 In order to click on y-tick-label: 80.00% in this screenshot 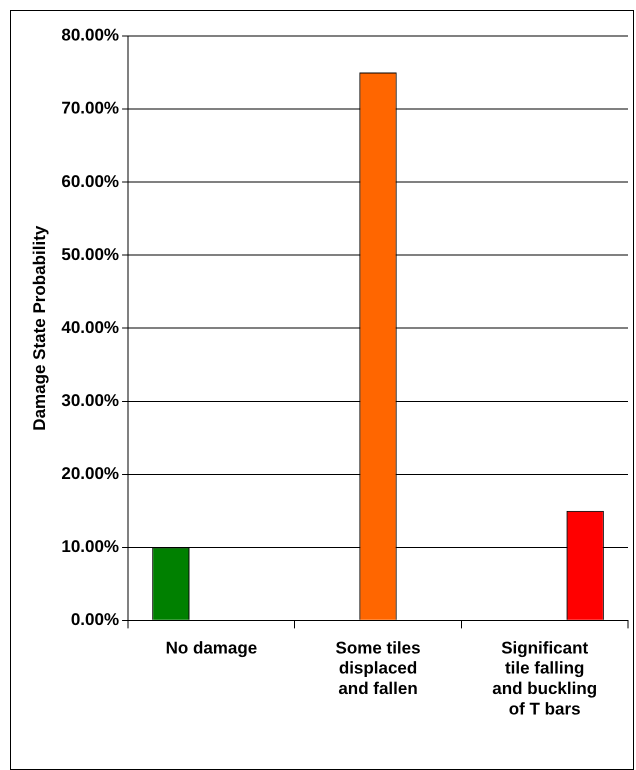, I will do `click(90, 35)`.